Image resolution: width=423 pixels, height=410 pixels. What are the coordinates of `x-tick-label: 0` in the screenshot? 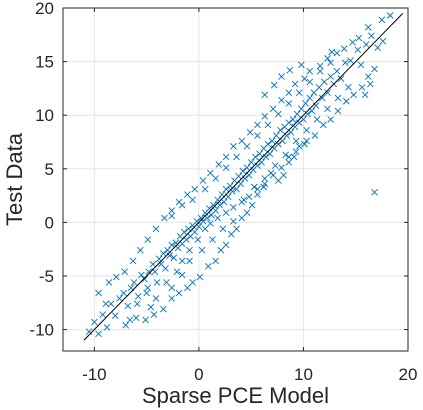 It's located at (198, 374).